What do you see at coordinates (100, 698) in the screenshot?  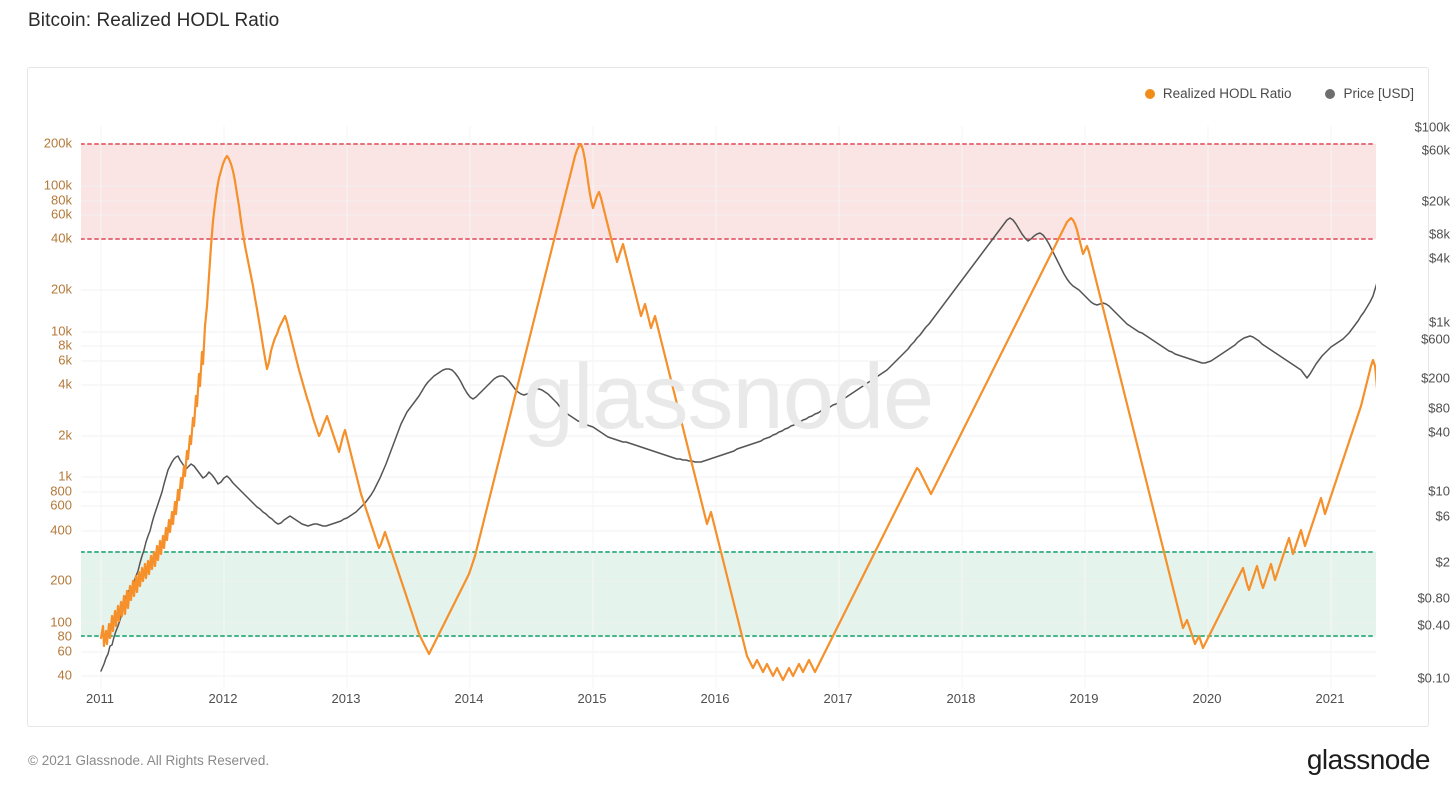 I see `x-tick: 2011` at bounding box center [100, 698].